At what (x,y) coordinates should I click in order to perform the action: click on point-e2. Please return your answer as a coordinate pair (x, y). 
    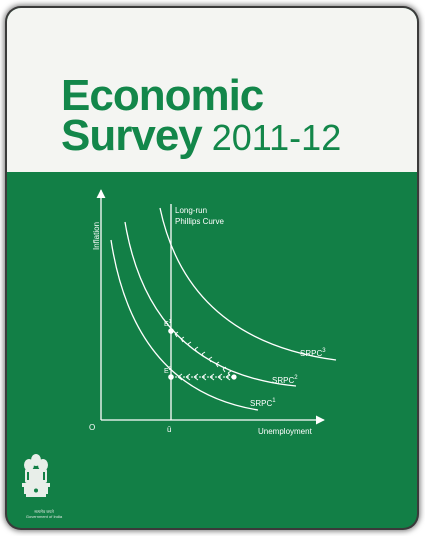
    Looking at the image, I should click on (171, 377).